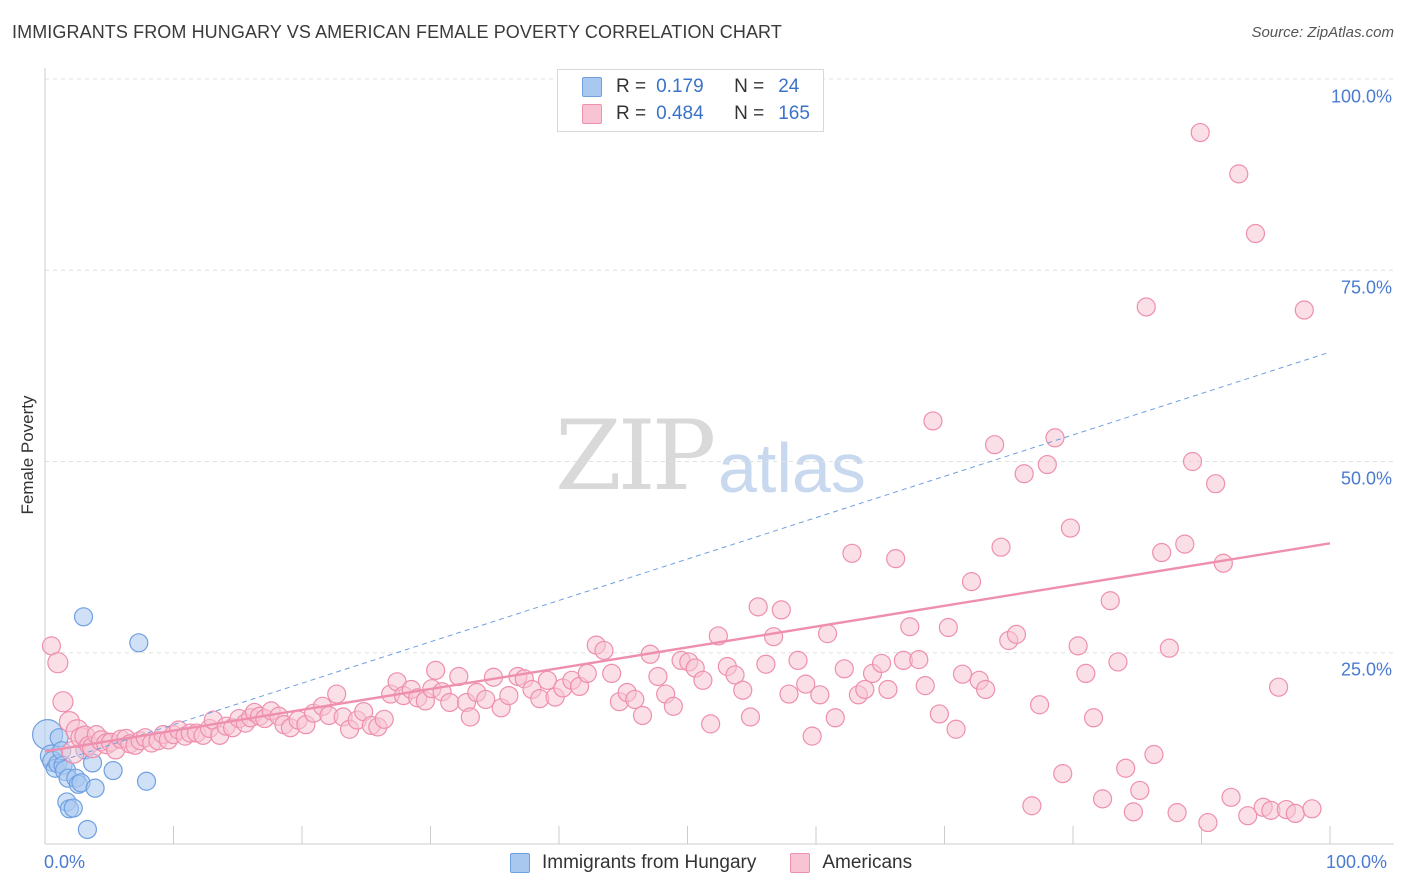 The image size is (1406, 892). What do you see at coordinates (1366, 287) in the screenshot?
I see `y-tick-label-75: 75.0%` at bounding box center [1366, 287].